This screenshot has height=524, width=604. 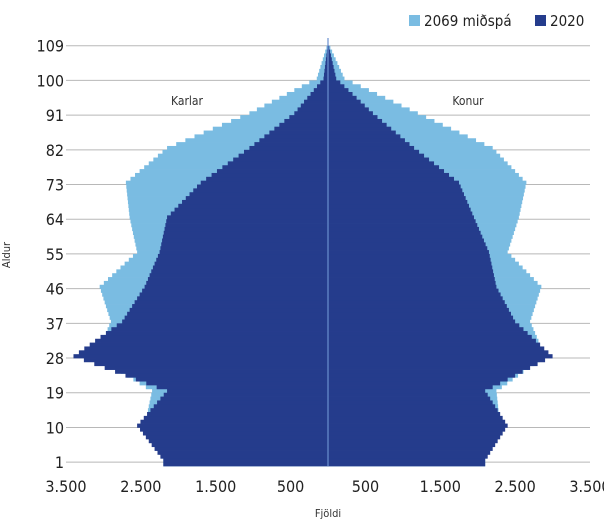 I want to click on legend-swatch-2069, so click(x=414, y=20).